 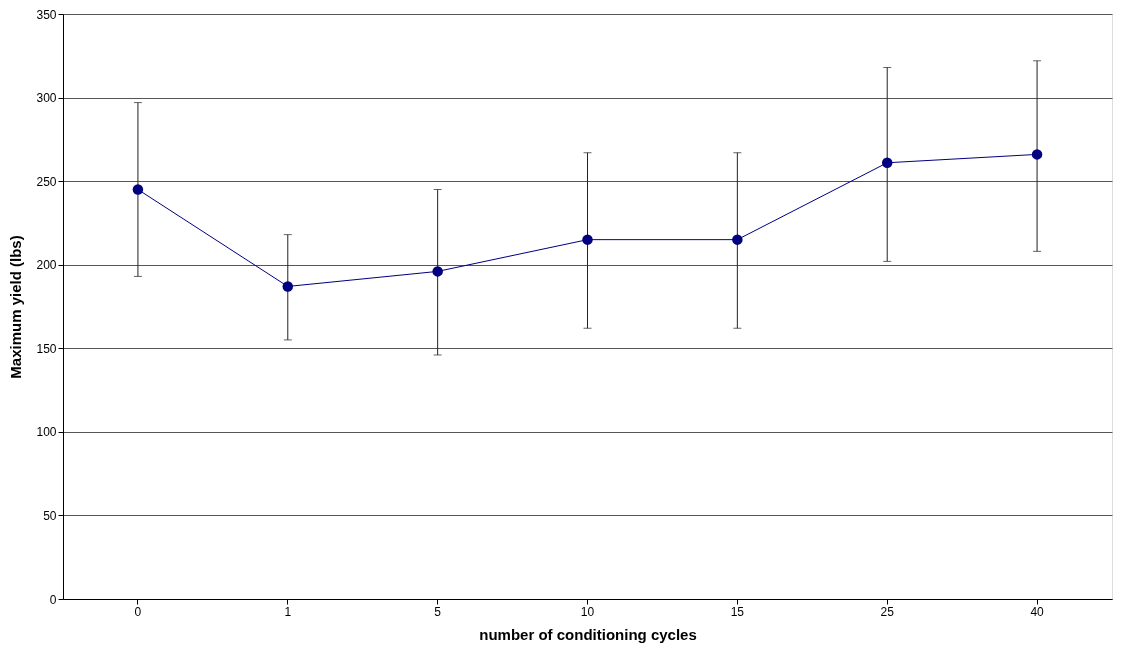 I want to click on x-tick-label: 15, so click(x=737, y=611).